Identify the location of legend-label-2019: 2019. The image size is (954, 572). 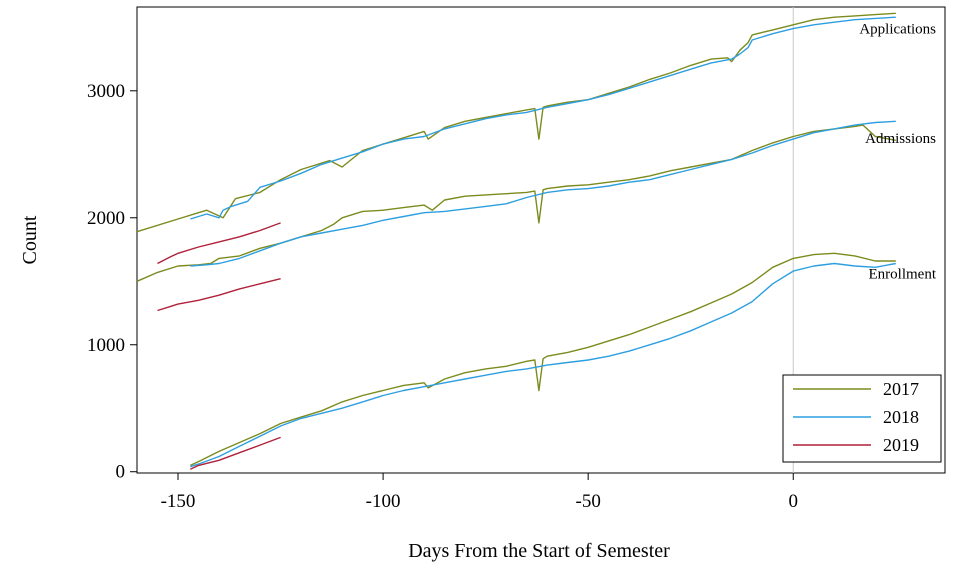
(901, 445).